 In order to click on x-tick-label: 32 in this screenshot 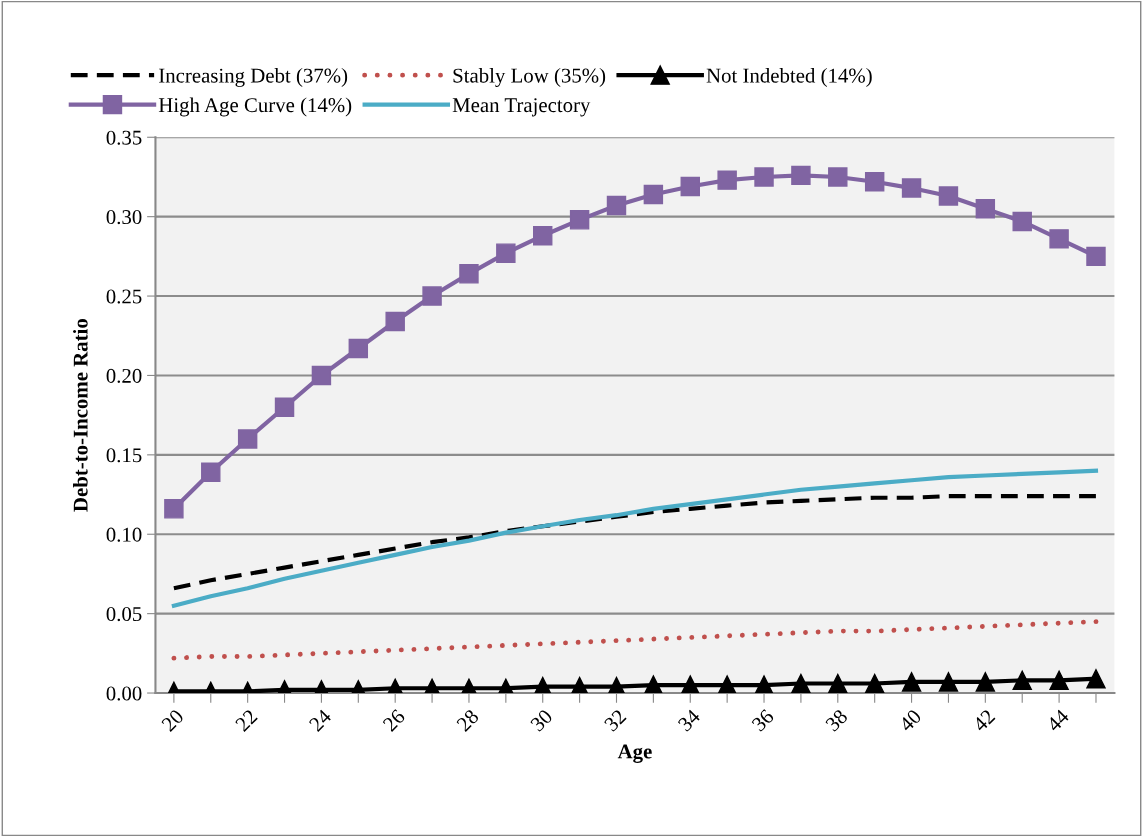, I will do `click(615, 720)`.